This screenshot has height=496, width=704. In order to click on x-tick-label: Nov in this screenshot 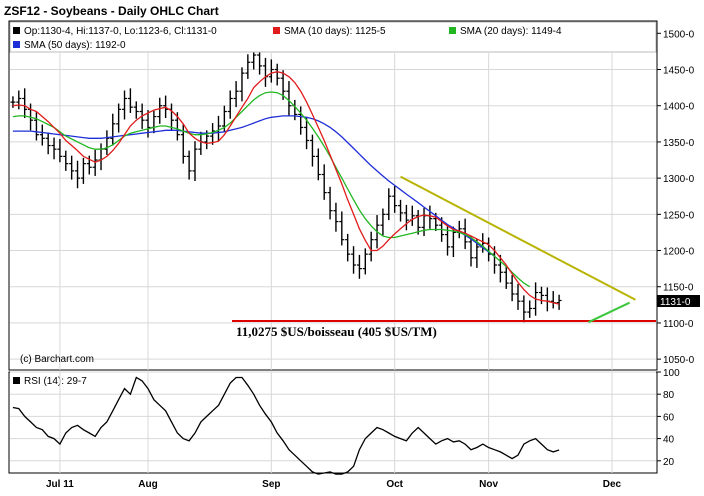, I will do `click(488, 484)`.